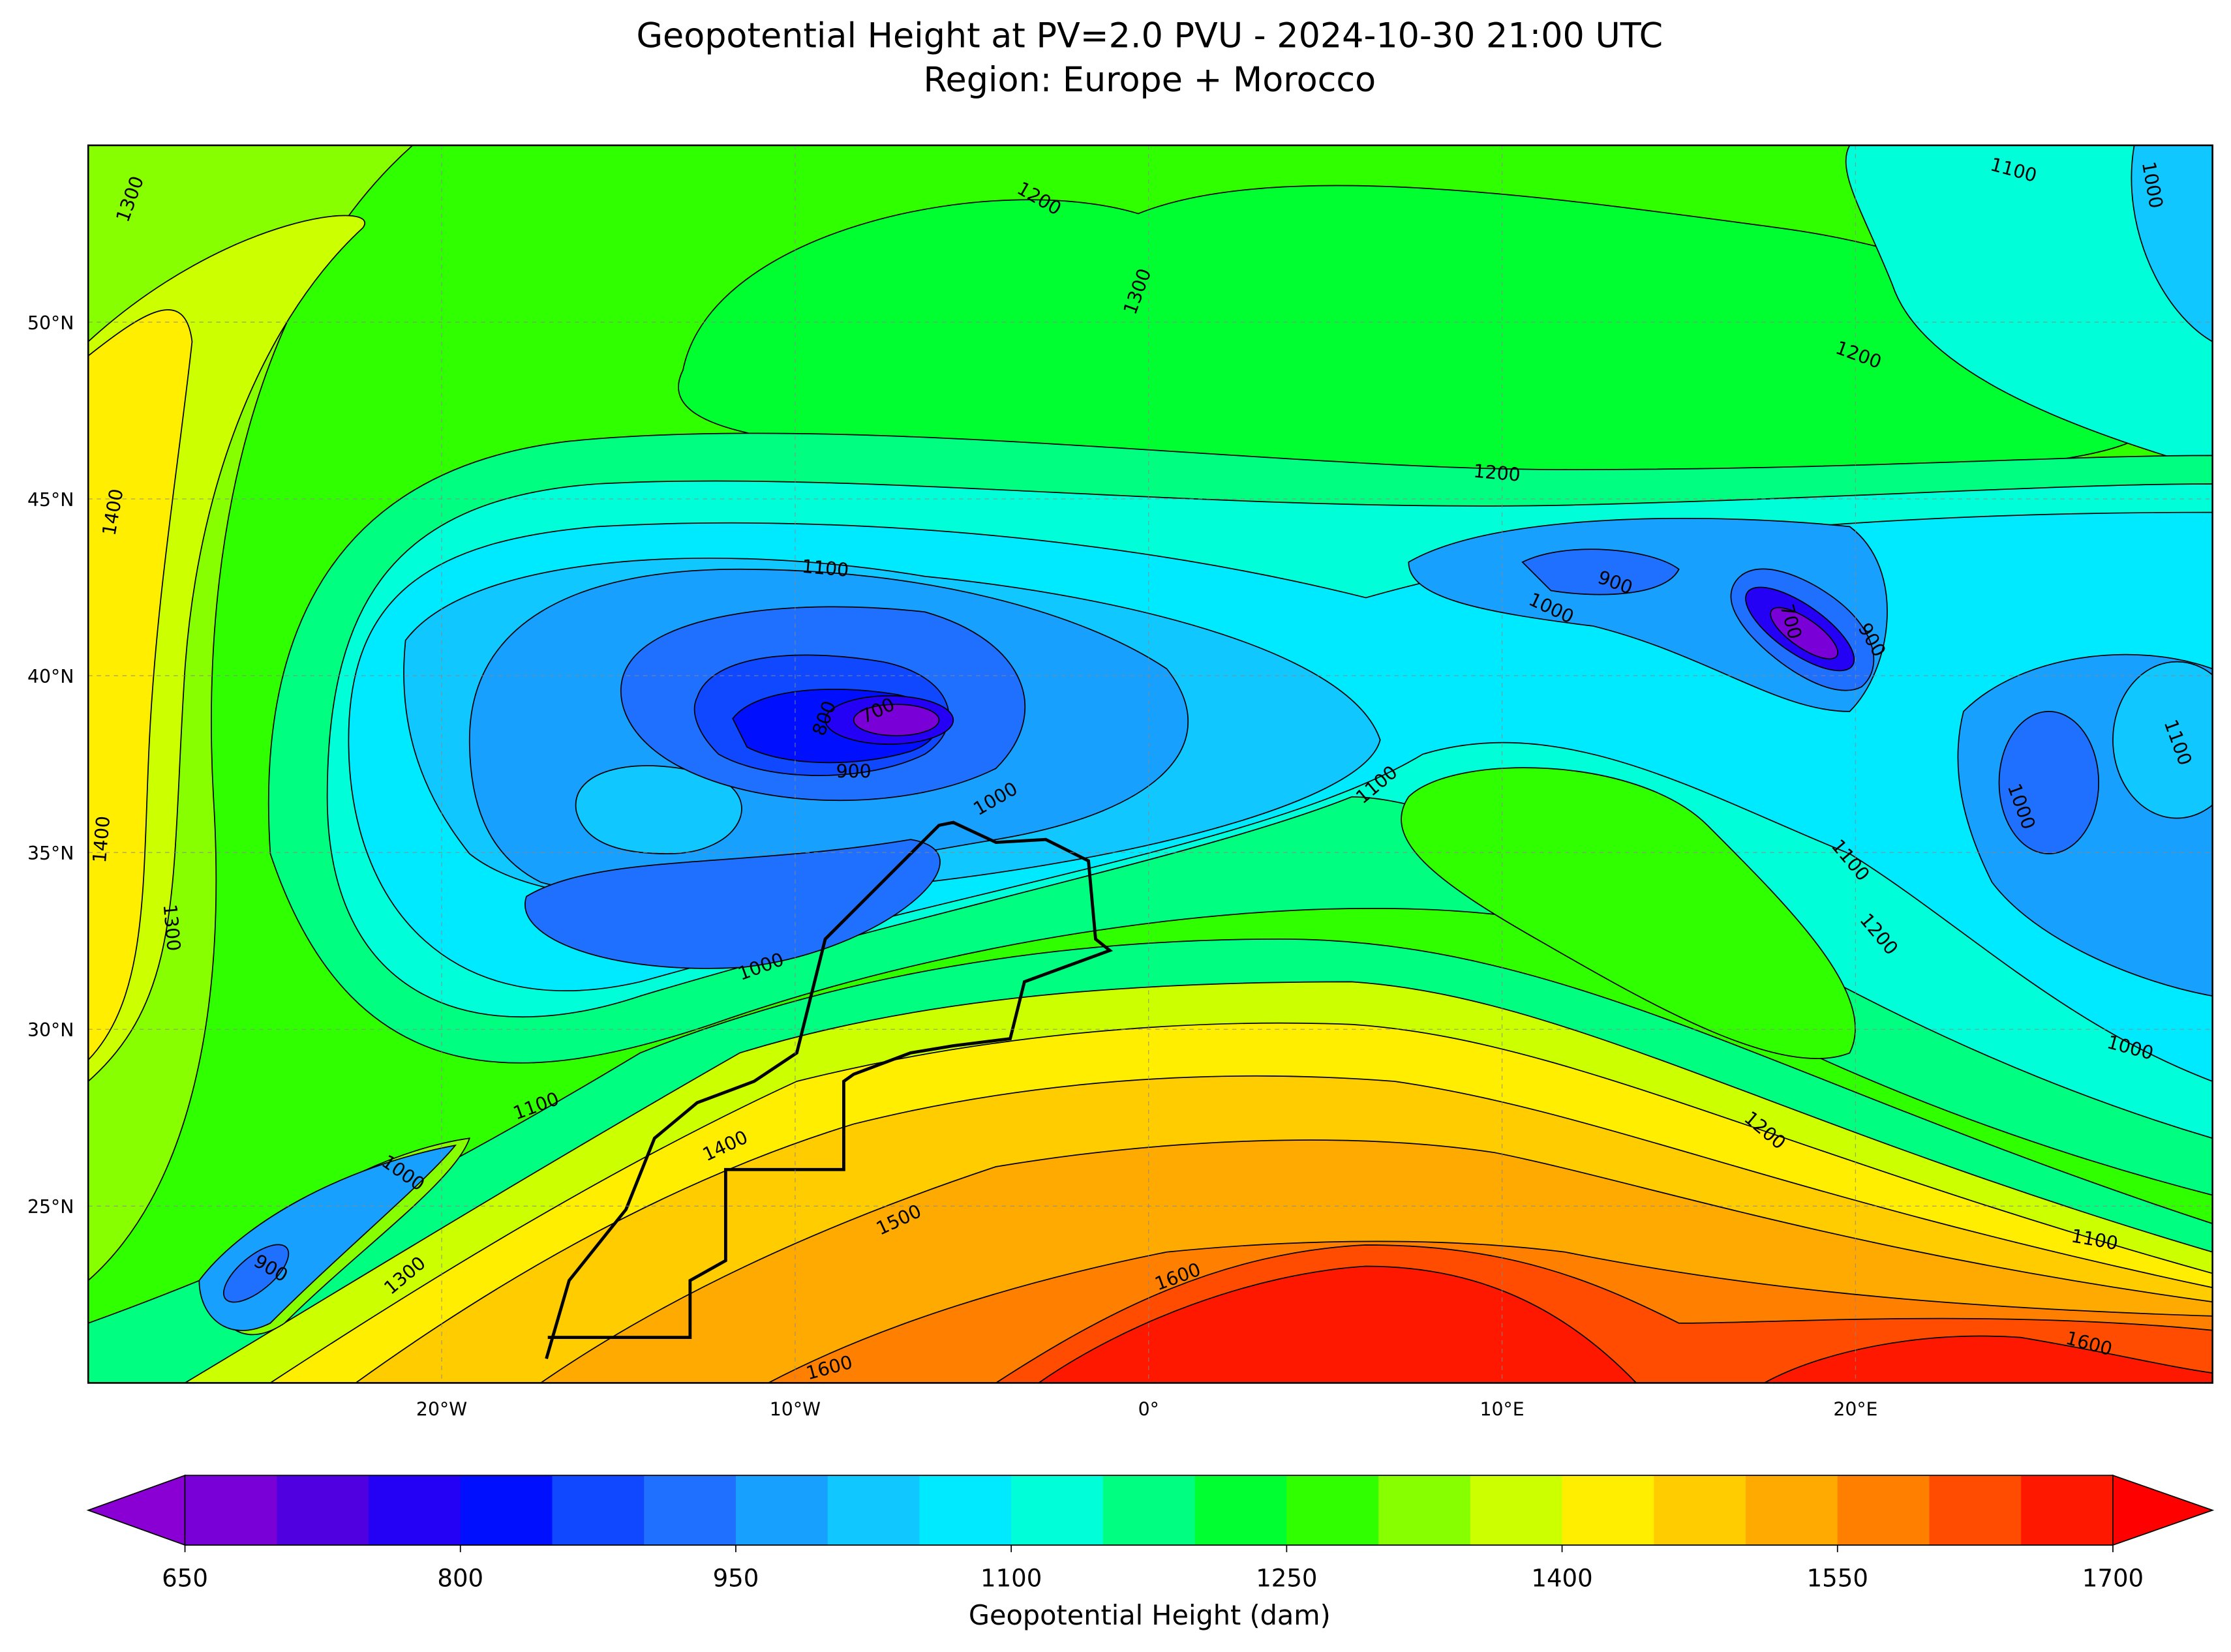  What do you see at coordinates (1011, 1578) in the screenshot?
I see `colorbar-tick-label: 1100` at bounding box center [1011, 1578].